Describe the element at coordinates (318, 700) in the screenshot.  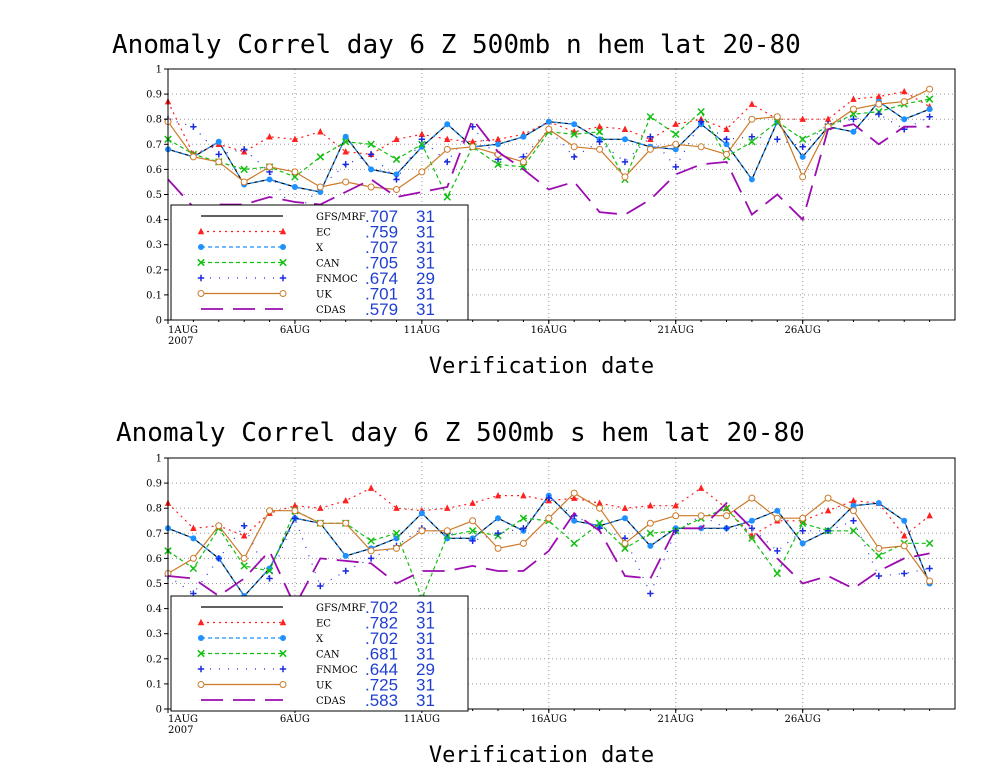
I see `legend-entry: CDAS .583 31` at that location.